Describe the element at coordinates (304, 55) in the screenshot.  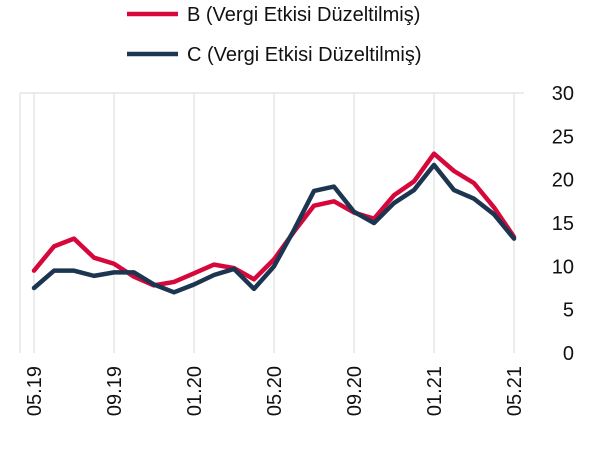
I see `legend-label-c: C (Vergi Etkisi Düzeltilmiş)` at that location.